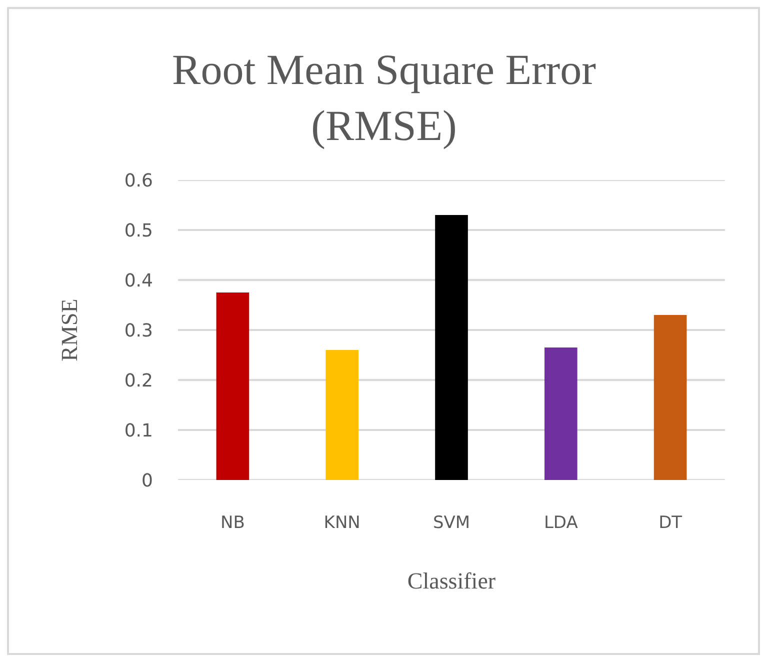 Image resolution: width=768 pixels, height=661 pixels. What do you see at coordinates (138, 331) in the screenshot?
I see `y-tick-label: 0.3` at bounding box center [138, 331].